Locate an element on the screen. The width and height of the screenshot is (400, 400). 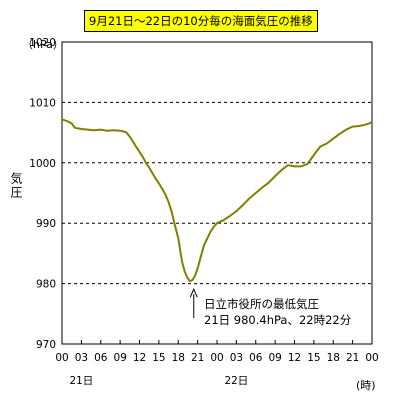
y-axis-unit: （hPa） is located at coordinates (43, 44).